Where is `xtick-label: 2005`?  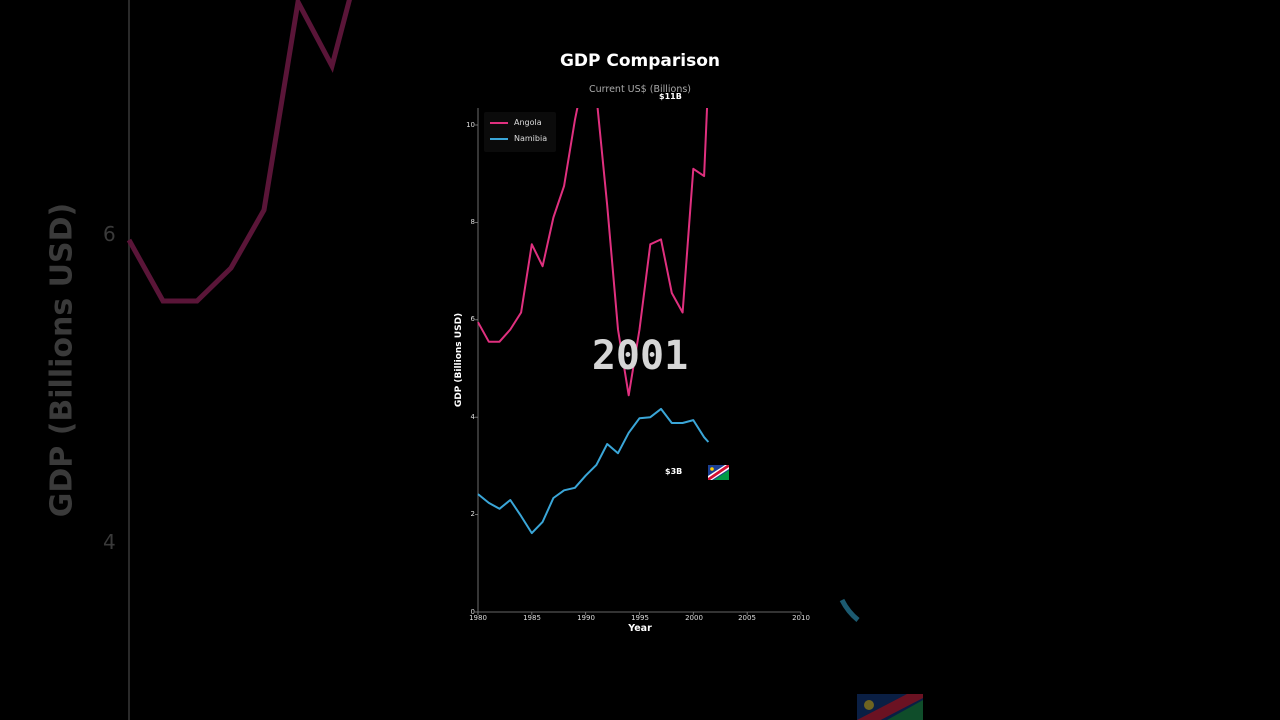
xtick-label: 2005 is located at coordinates (747, 618).